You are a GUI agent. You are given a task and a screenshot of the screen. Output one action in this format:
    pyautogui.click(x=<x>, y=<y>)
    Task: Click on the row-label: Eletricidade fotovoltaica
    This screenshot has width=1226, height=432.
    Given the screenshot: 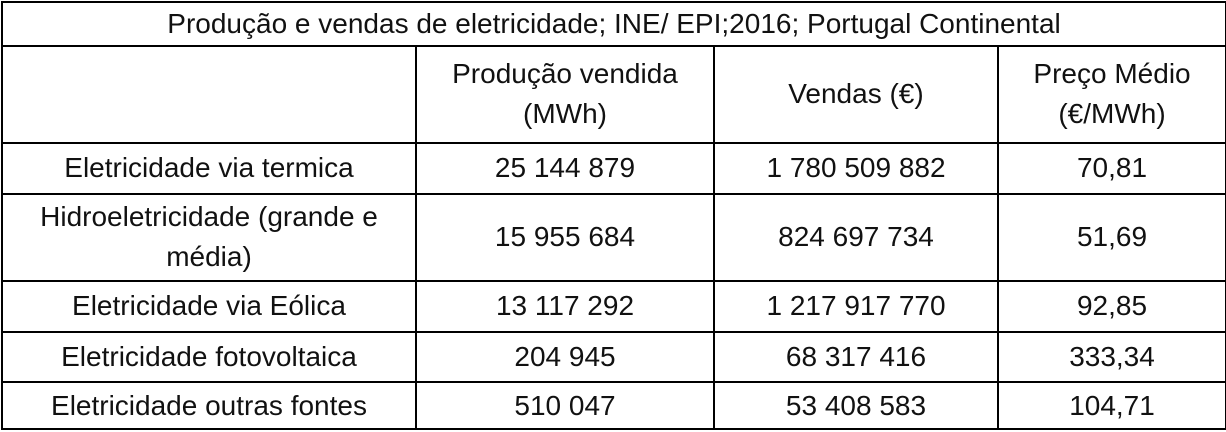 What is the action you would take?
    pyautogui.click(x=209, y=357)
    